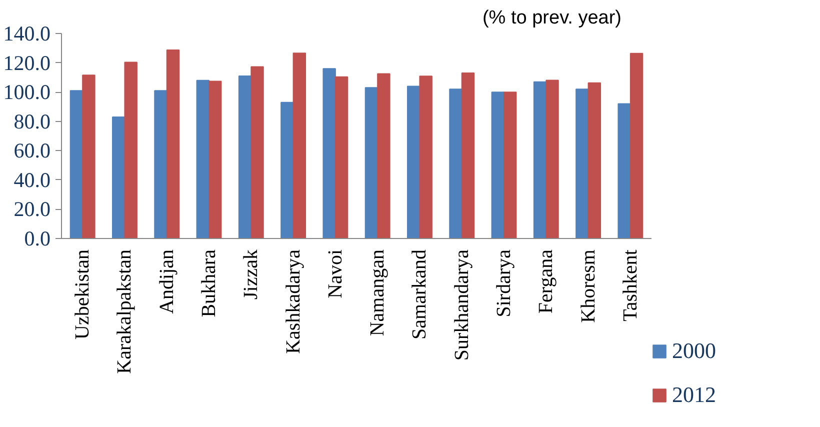 This screenshot has width=820, height=427. What do you see at coordinates (419, 294) in the screenshot?
I see `x-tick-label: Samarkand` at bounding box center [419, 294].